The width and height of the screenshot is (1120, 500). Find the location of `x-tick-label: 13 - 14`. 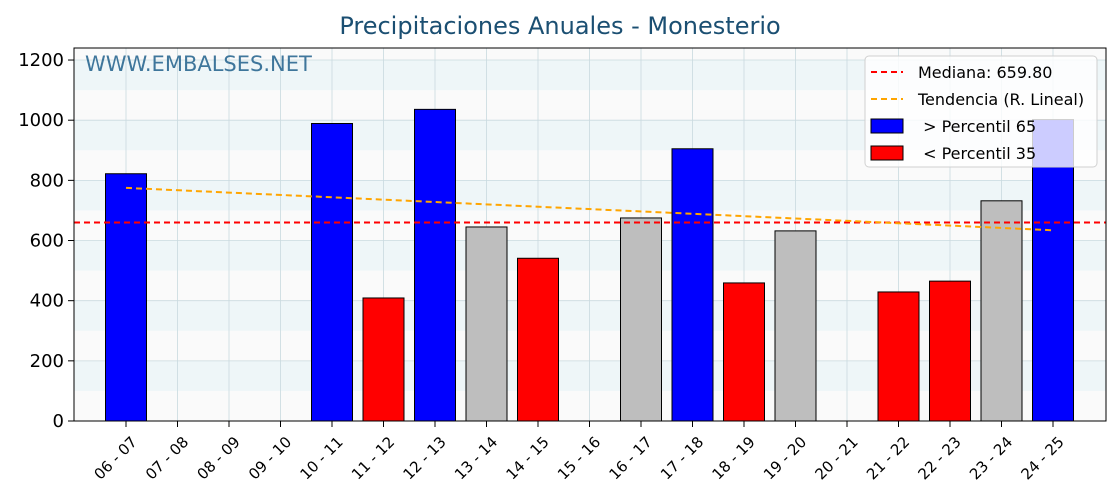

x-tick-label: 13 - 14 is located at coordinates (476, 458).